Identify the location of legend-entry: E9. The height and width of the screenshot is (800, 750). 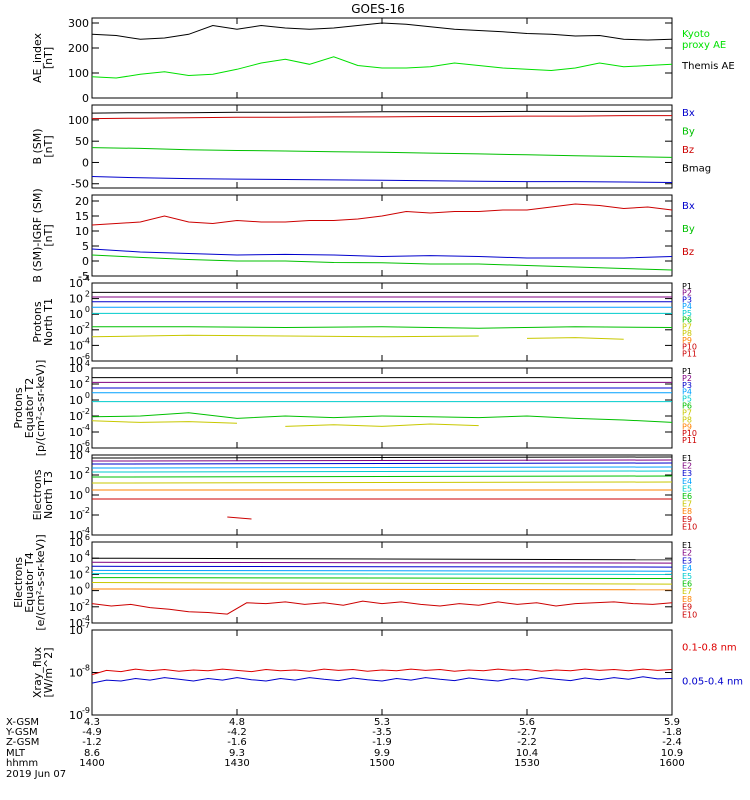
(687, 519).